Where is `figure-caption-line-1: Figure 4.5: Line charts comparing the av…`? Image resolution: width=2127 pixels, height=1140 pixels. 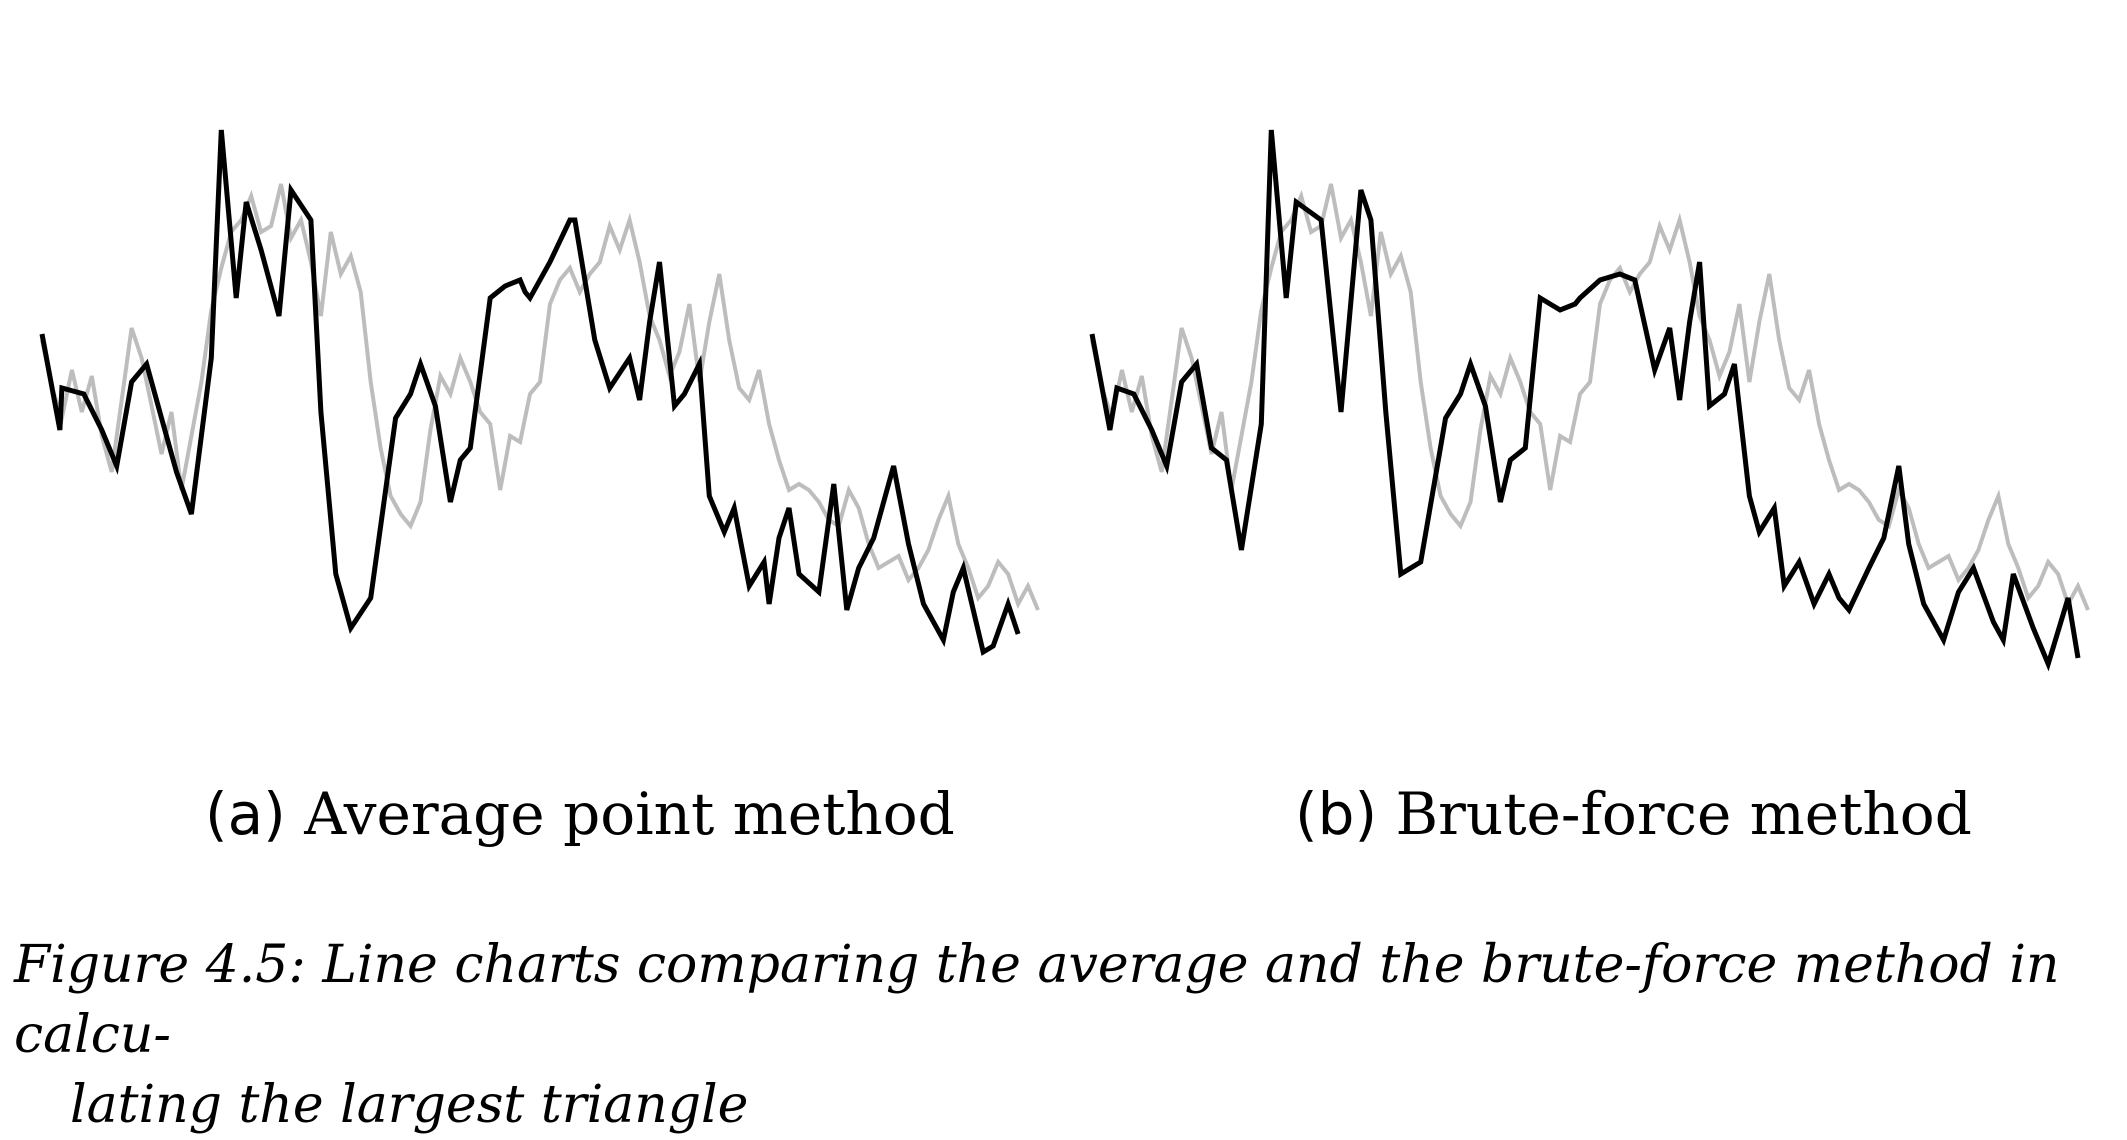 figure-caption-line-1: Figure 4.5: Line charts comparing the av… is located at coordinates (1037, 1000).